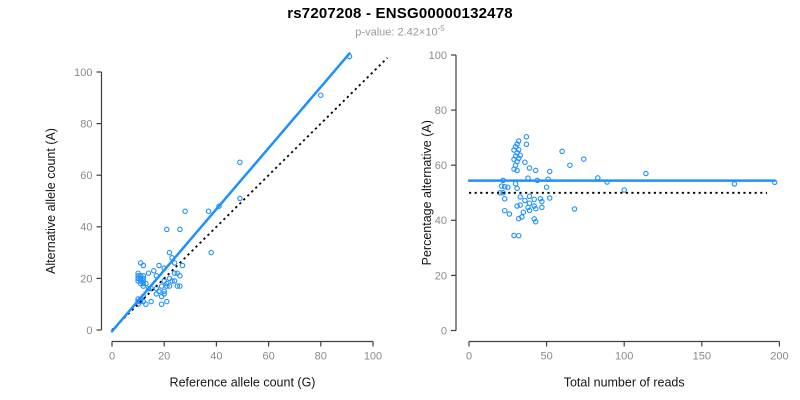 The image size is (800, 400). Describe the element at coordinates (400, 31) in the screenshot. I see `chart-subtitle: p-value: 2.42×10-5` at that location.